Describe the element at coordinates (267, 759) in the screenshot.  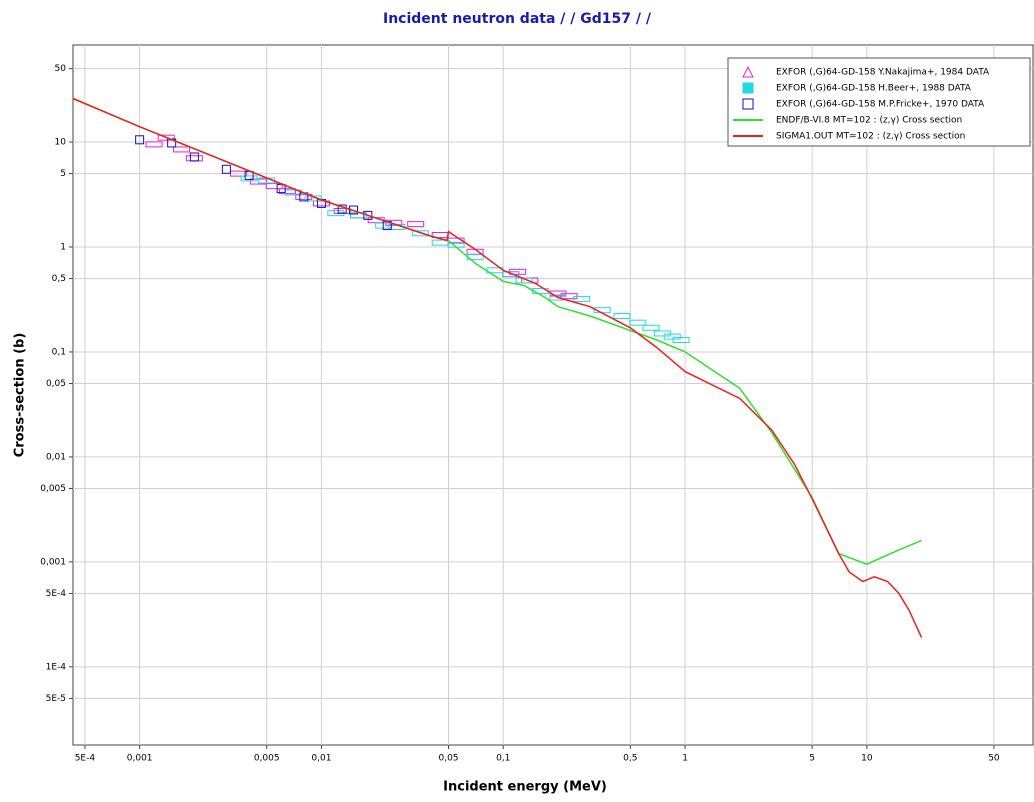
I see `x-tick-label: 0,005` at that location.